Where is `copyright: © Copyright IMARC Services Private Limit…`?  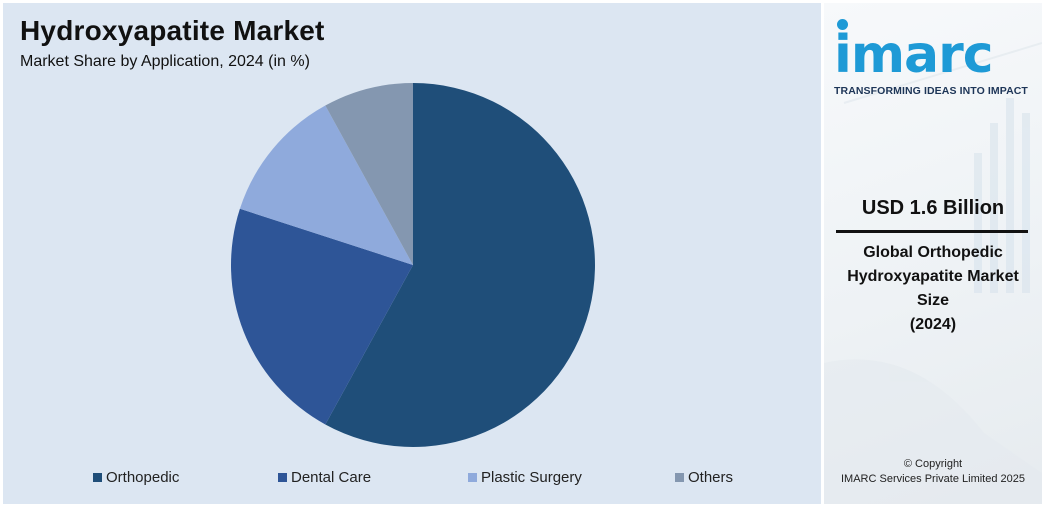
copyright: © Copyright IMARC Services Private Limit… is located at coordinates (933, 472).